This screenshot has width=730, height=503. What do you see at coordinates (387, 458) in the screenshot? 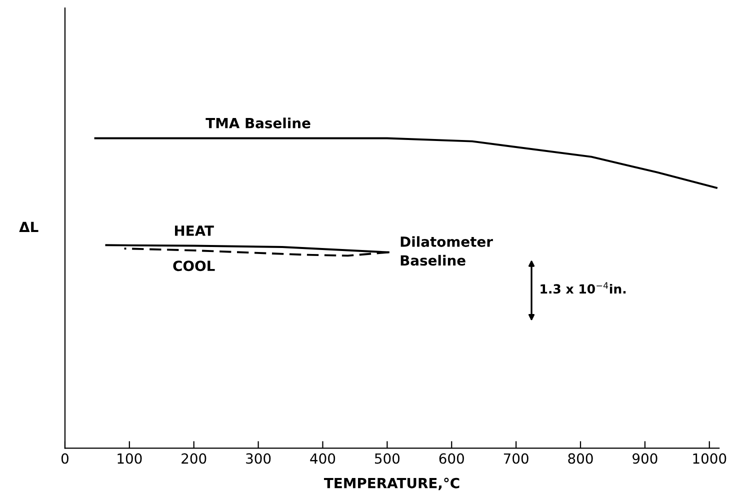
I see `x-tick-label: 500` at bounding box center [387, 458].